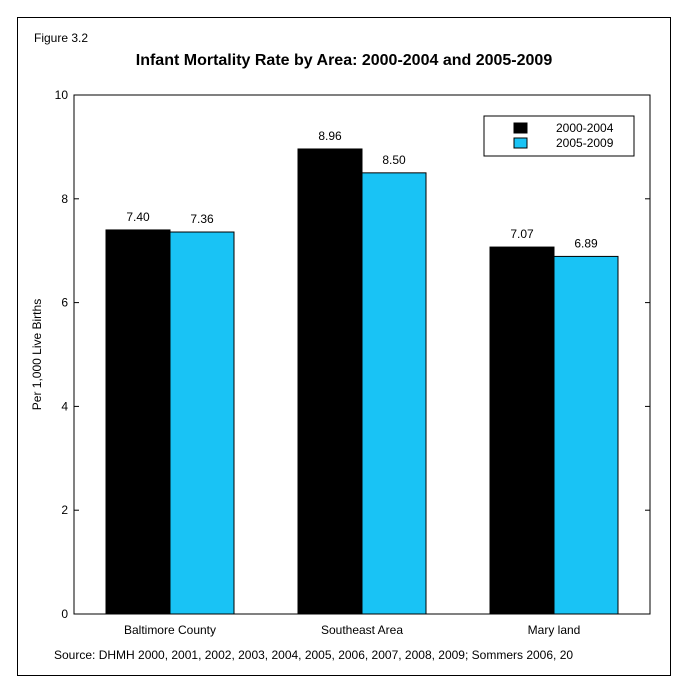  What do you see at coordinates (585, 143) in the screenshot?
I see `legend-label: 2005-2009` at bounding box center [585, 143].